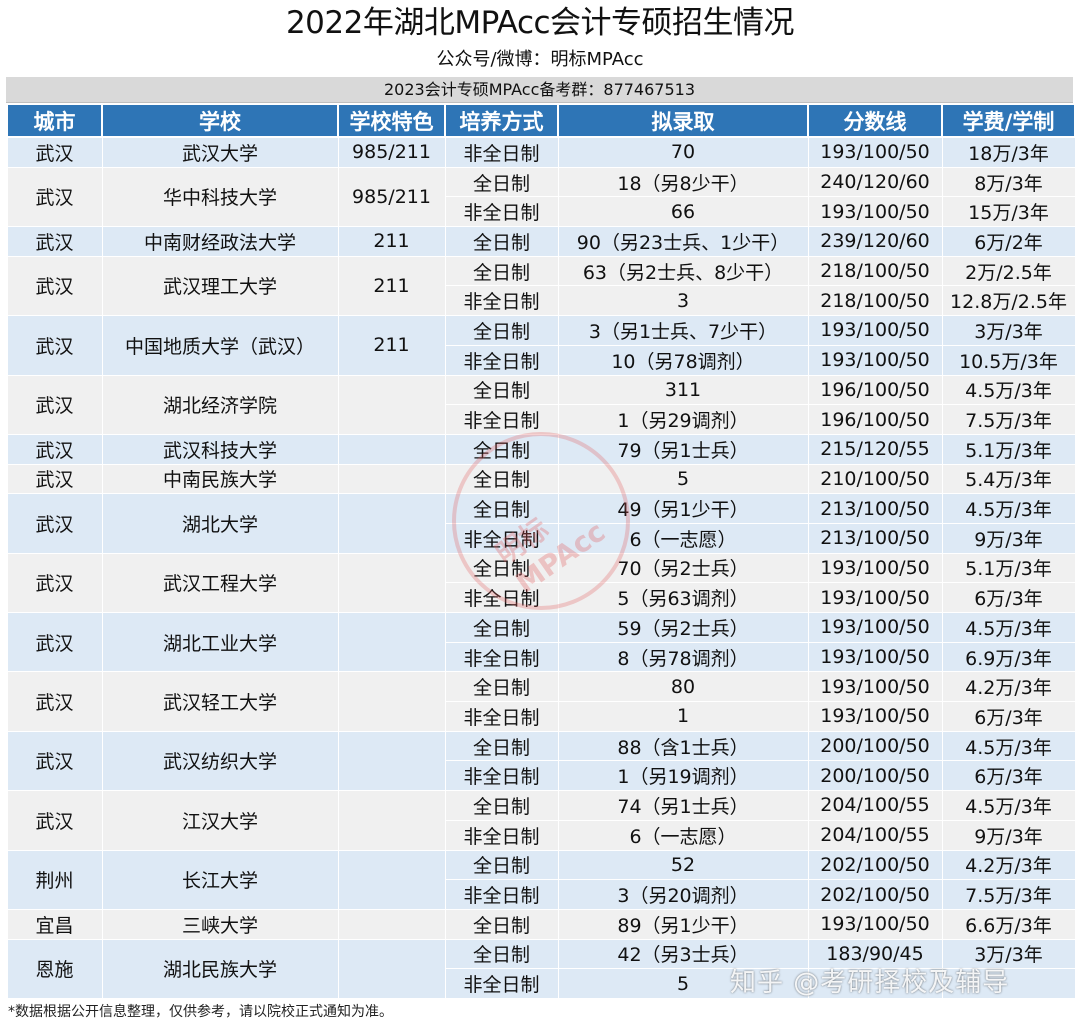 This screenshot has height=1027, width=1080. I want to click on school-cell: 江汉大学, so click(220, 820).